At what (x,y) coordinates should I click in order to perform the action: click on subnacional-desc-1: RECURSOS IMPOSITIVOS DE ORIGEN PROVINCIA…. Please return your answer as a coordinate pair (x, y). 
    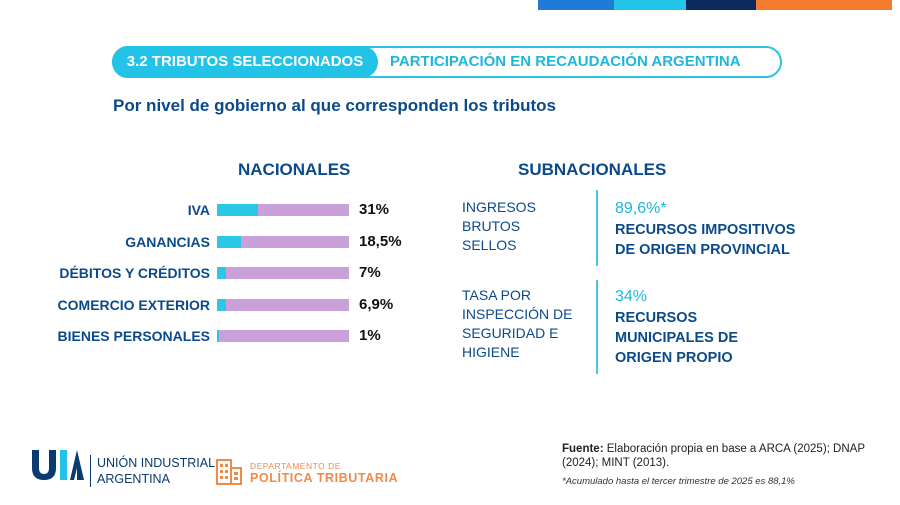
    Looking at the image, I should click on (705, 240).